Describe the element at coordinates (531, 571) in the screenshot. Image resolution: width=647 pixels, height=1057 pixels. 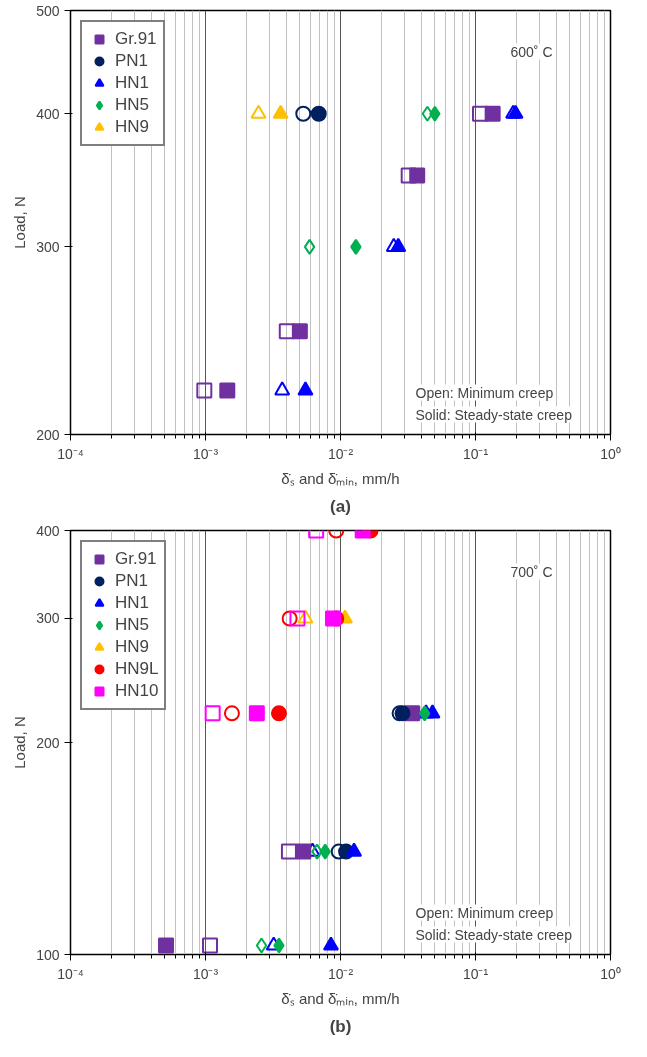
I see `annotation: 700˚ C` at that location.